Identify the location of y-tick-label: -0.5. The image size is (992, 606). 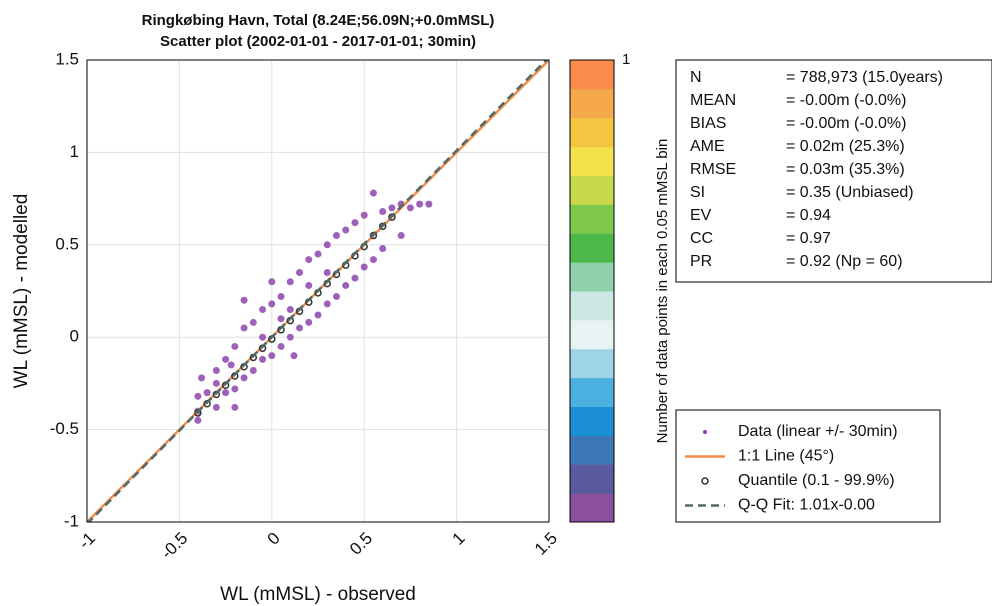
(64, 428).